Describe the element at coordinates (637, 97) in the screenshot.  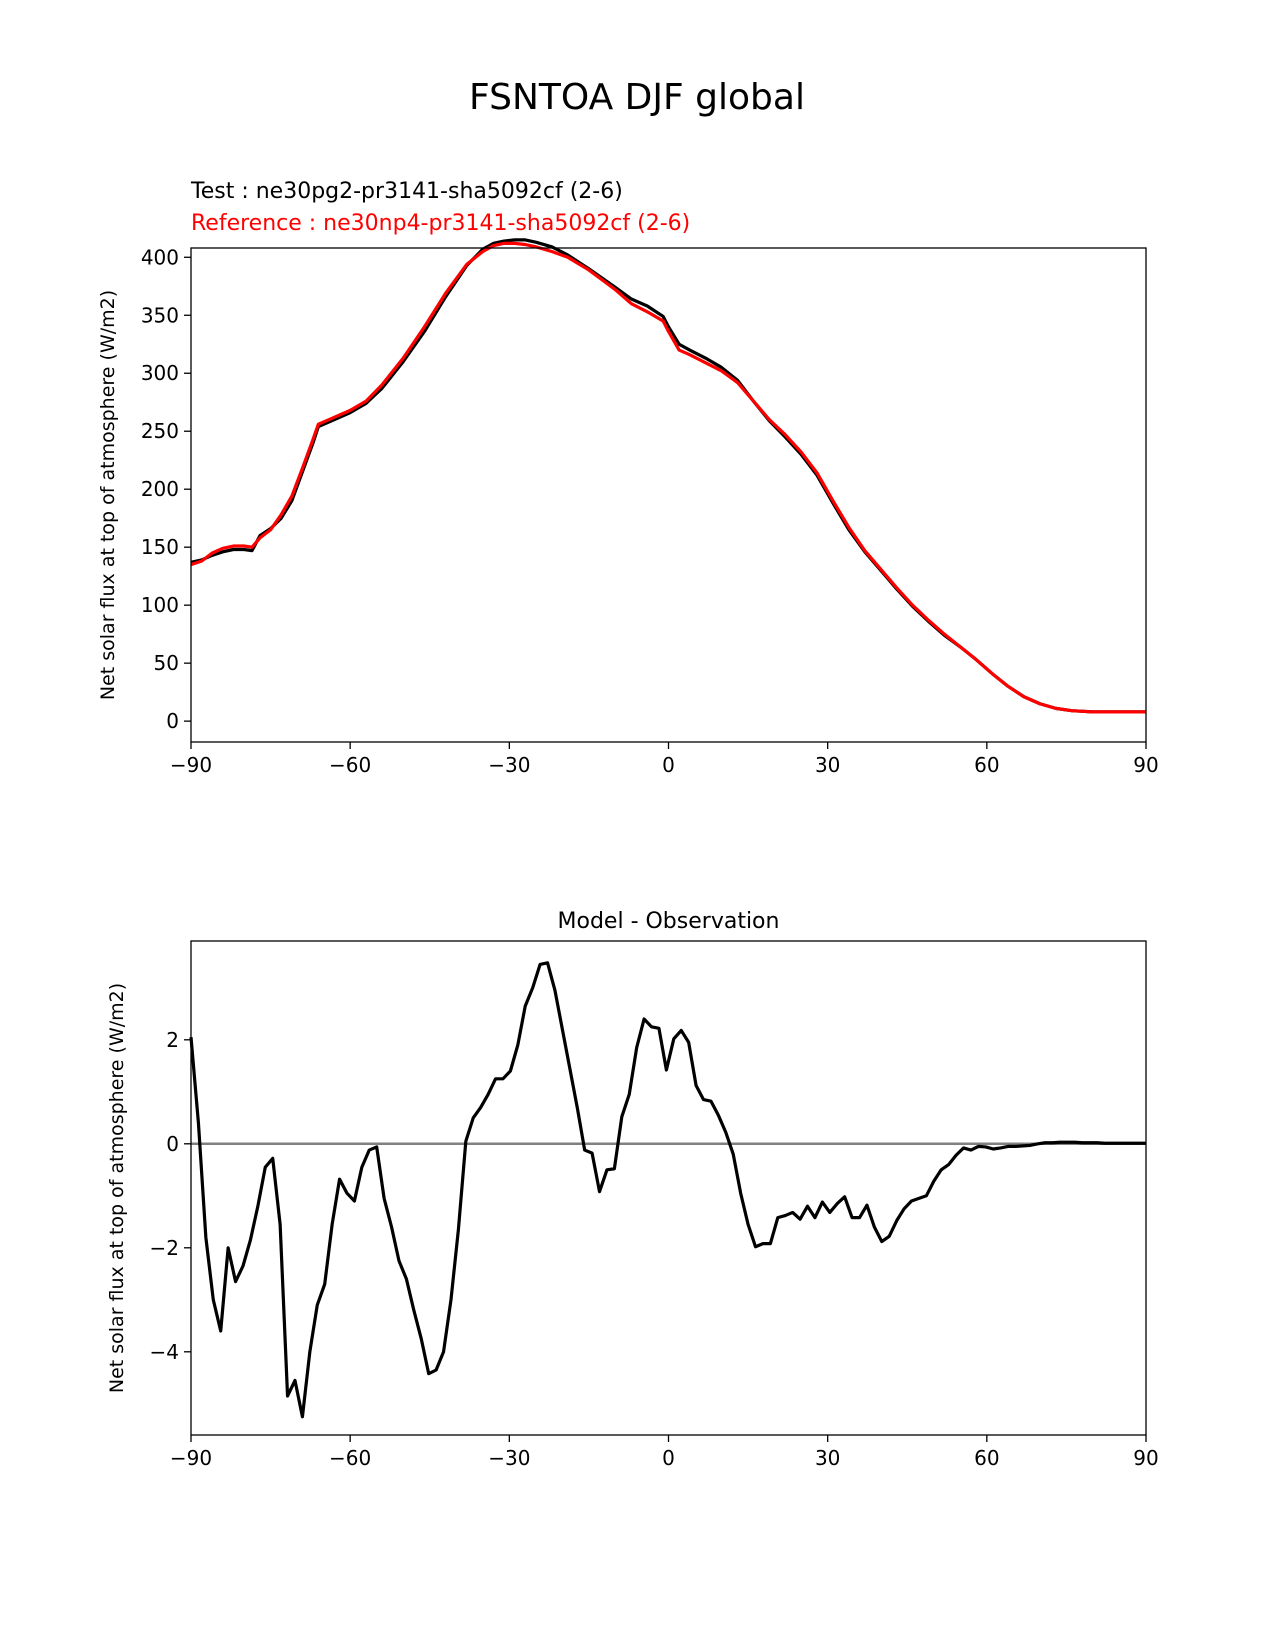
I see `figure-title: FSNTOA DJF global` at that location.